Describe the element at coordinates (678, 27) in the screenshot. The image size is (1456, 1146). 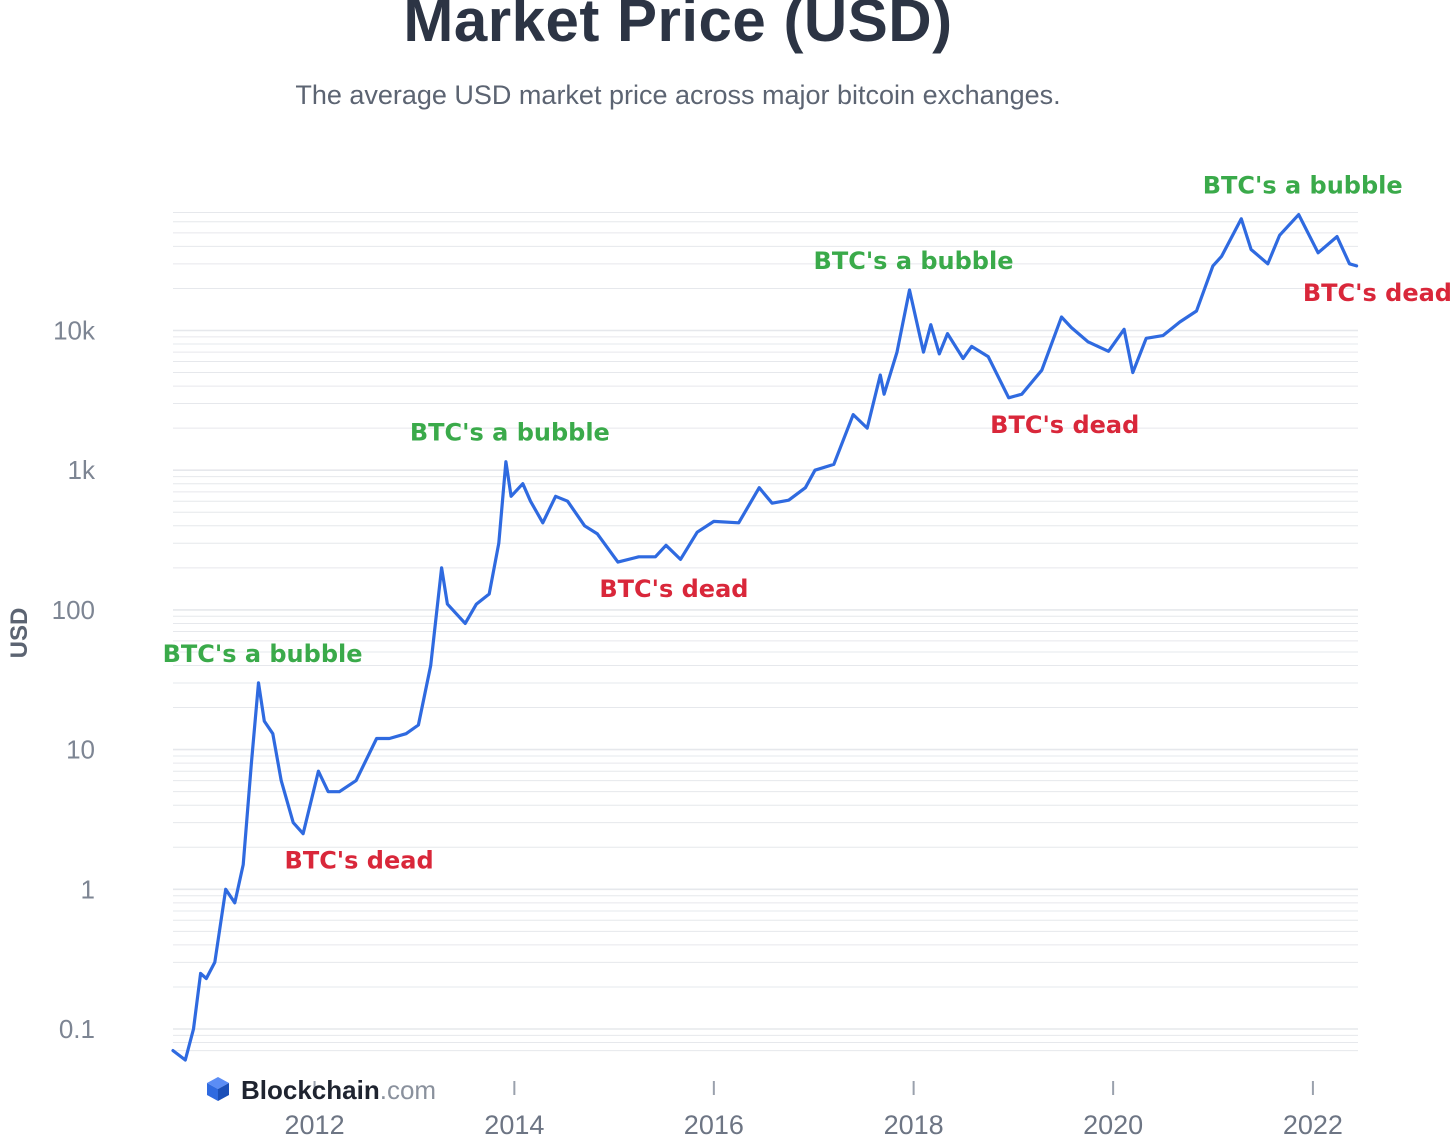
I see `chart-title: Market Price (USD)` at that location.